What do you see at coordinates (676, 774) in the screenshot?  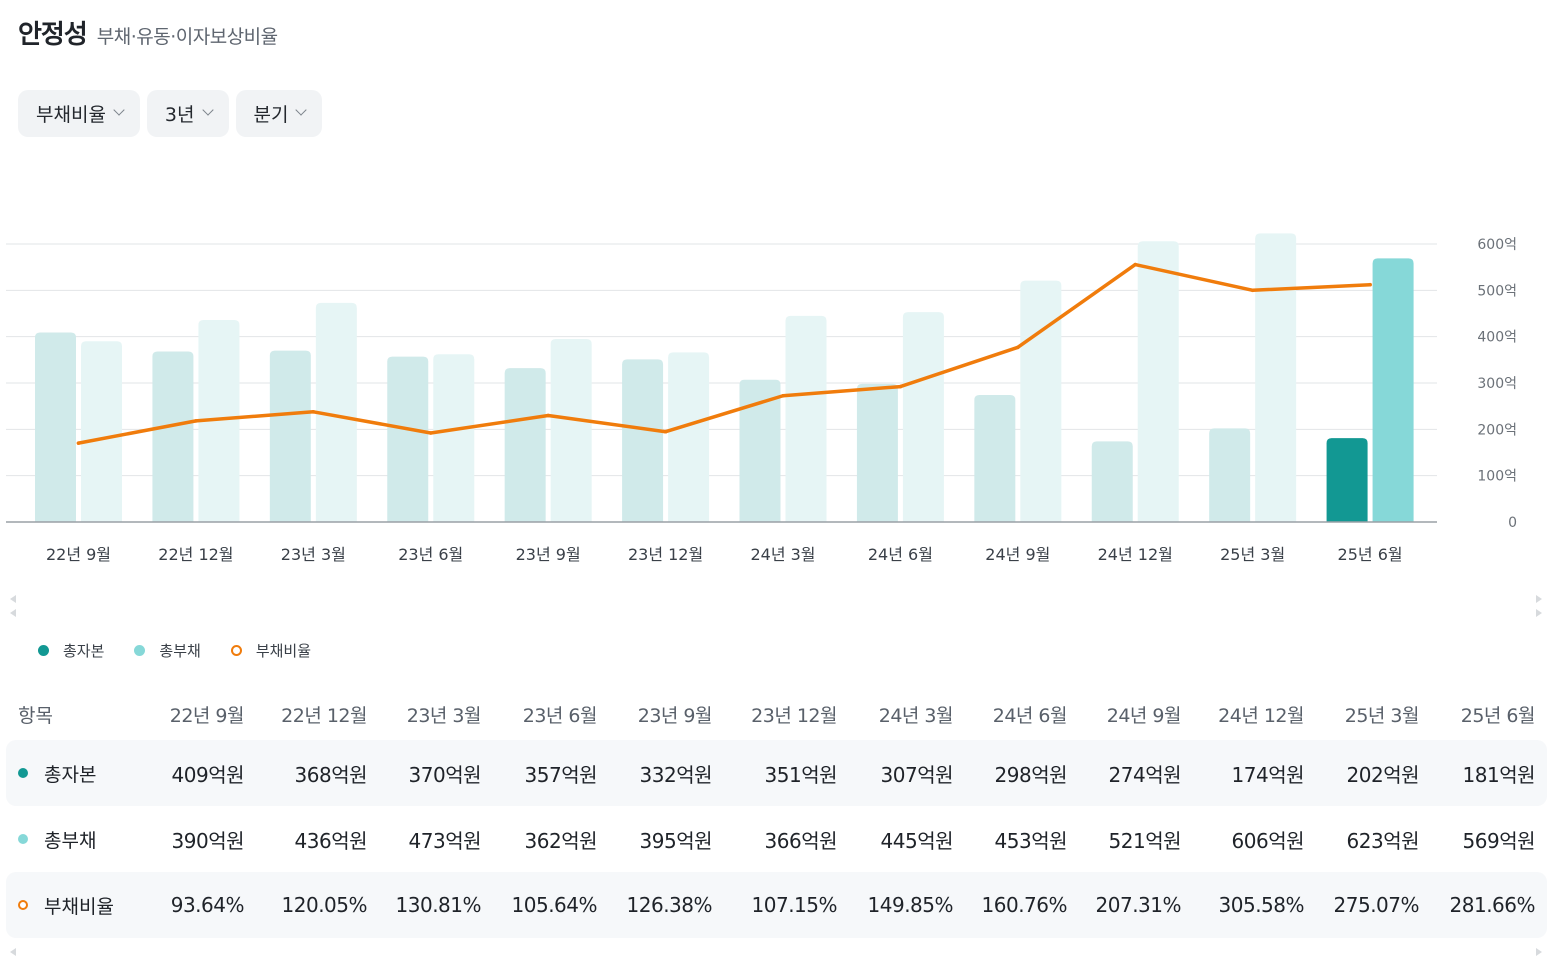 I see `table-cell: 332억원` at bounding box center [676, 774].